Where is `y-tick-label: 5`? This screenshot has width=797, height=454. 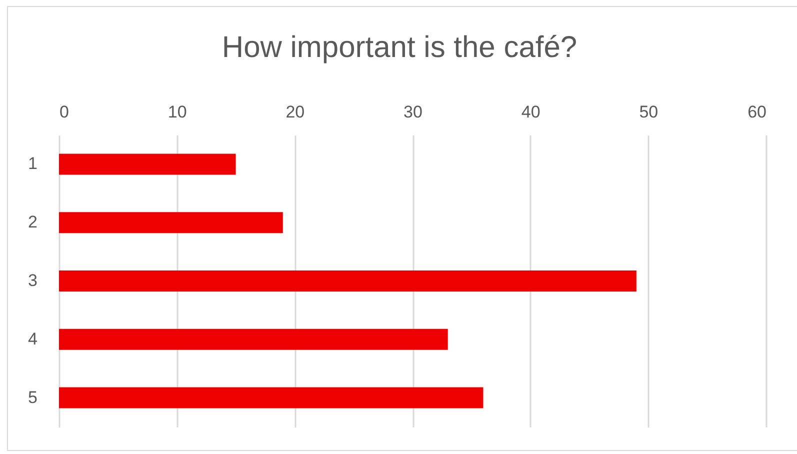
y-tick-label: 5 is located at coordinates (33, 397).